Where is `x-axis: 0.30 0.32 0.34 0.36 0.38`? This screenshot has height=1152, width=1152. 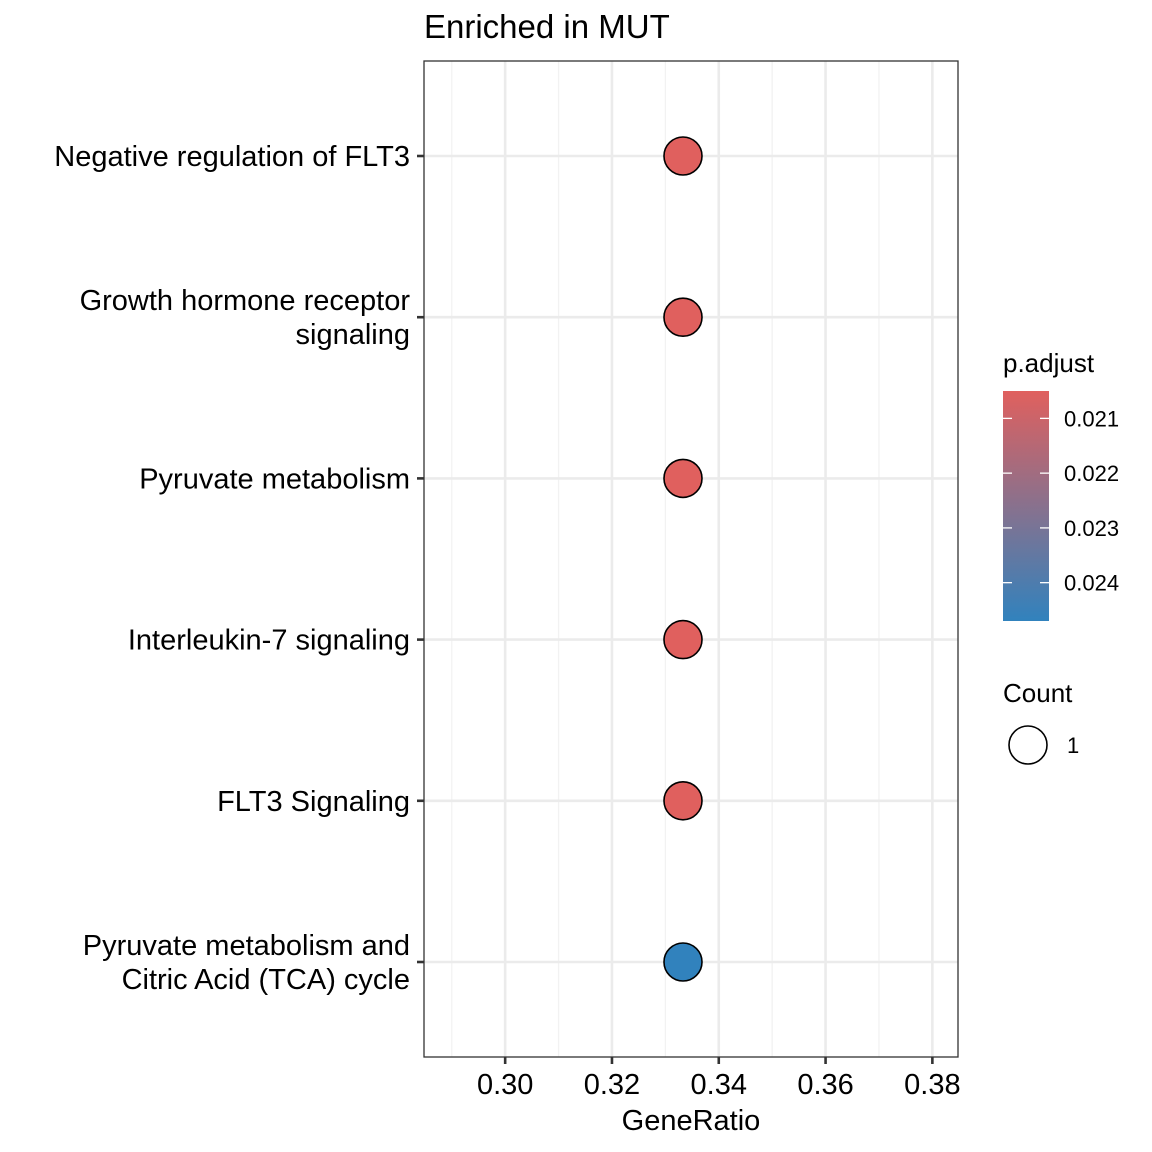
x-axis: 0.30 0.32 0.34 0.36 0.38 is located at coordinates (719, 1079).